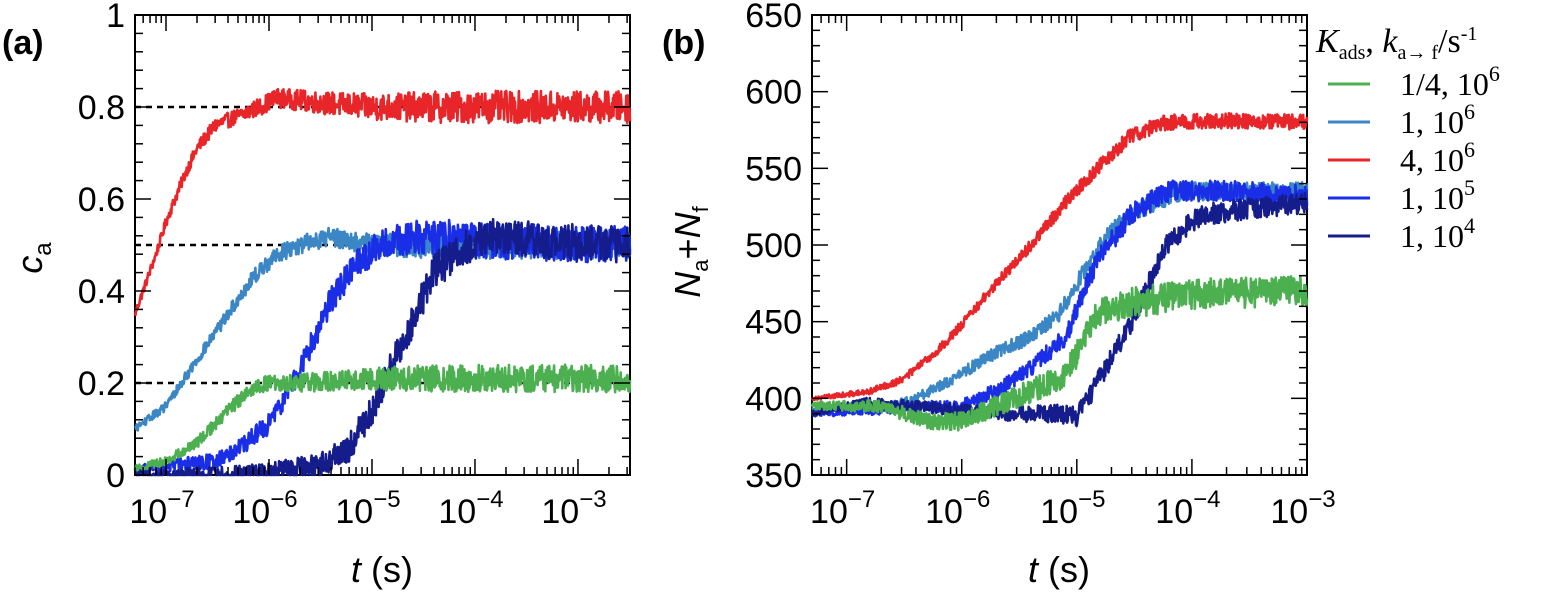  What do you see at coordinates (29, 265) in the screenshot?
I see `panel-a-y-axis-var: c` at bounding box center [29, 265].